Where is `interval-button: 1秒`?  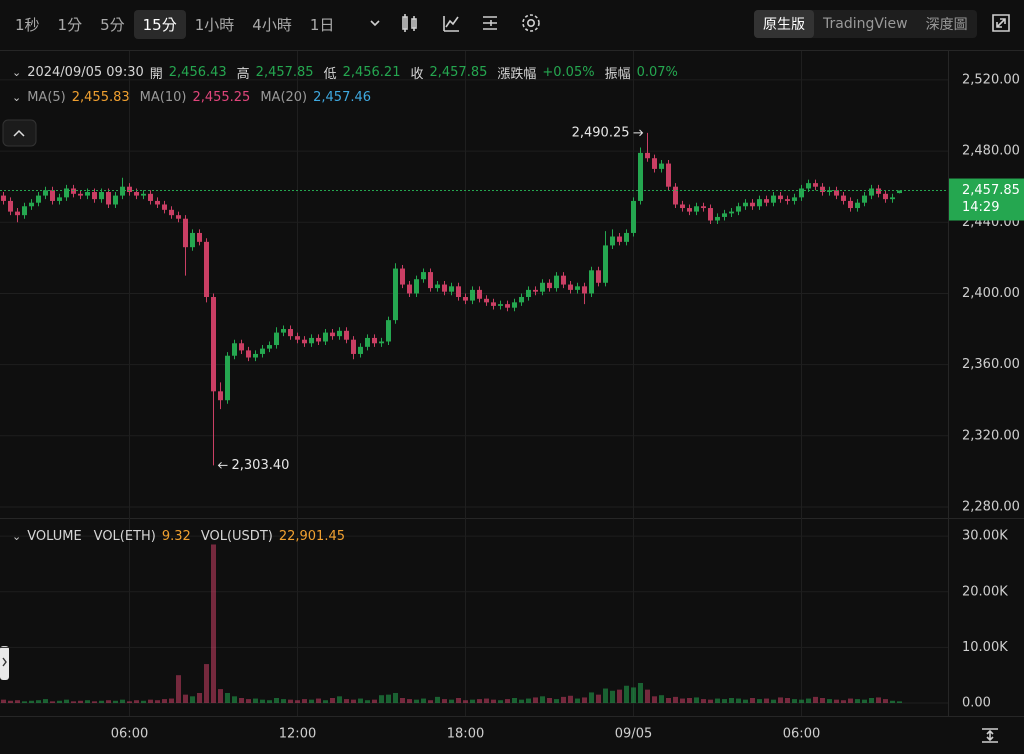
interval-button: 1秒 is located at coordinates (27, 24).